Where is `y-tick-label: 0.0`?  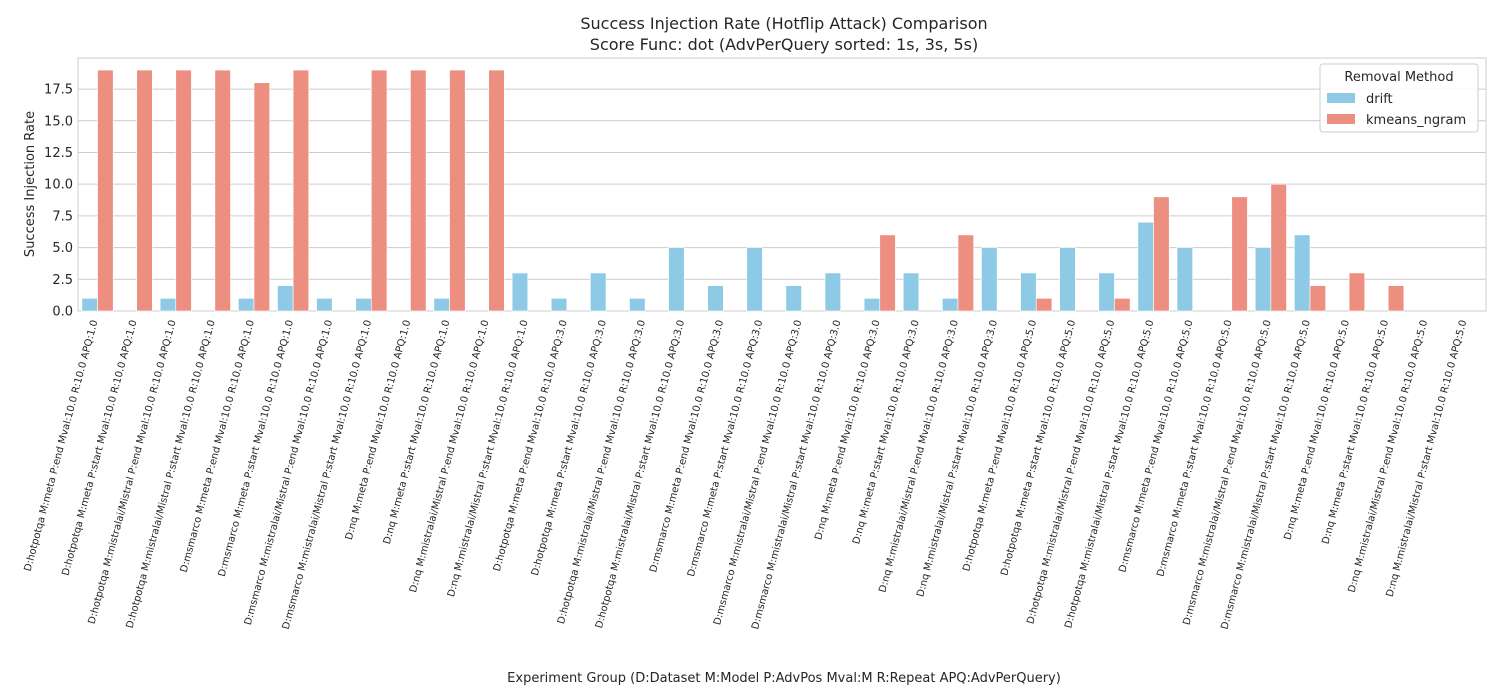 y-tick-label: 0.0 is located at coordinates (62, 312).